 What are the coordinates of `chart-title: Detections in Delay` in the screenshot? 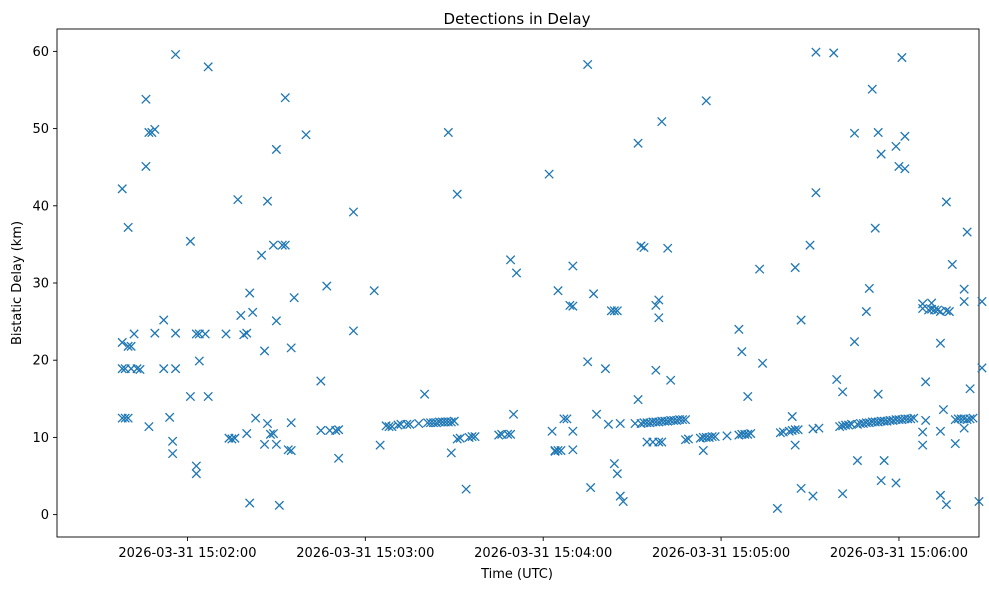 It's located at (517, 19).